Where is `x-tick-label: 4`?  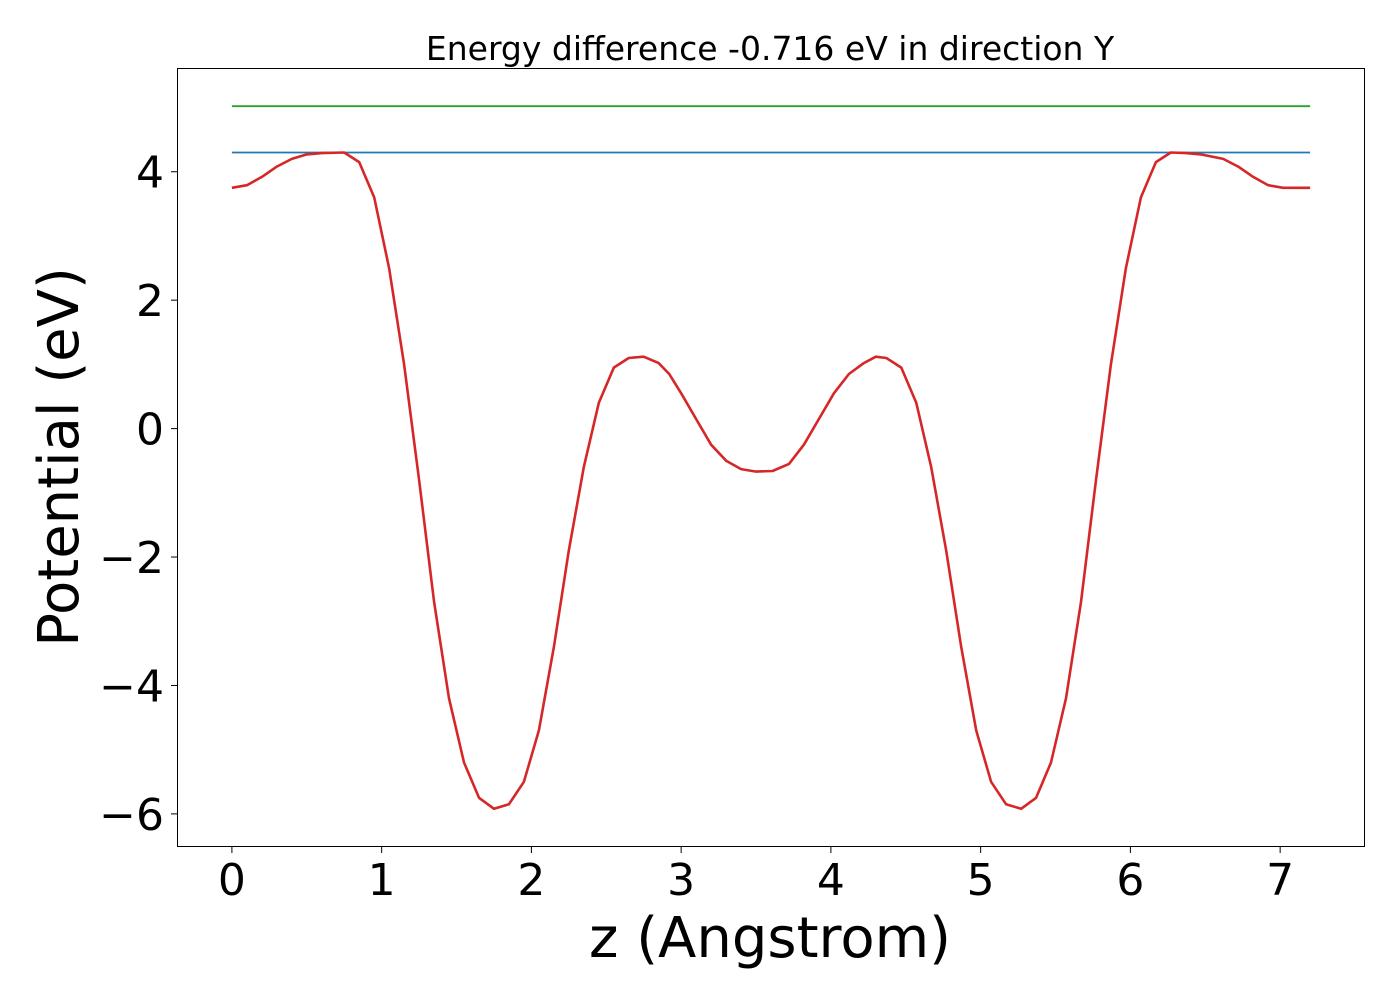 x-tick-label: 4 is located at coordinates (831, 880).